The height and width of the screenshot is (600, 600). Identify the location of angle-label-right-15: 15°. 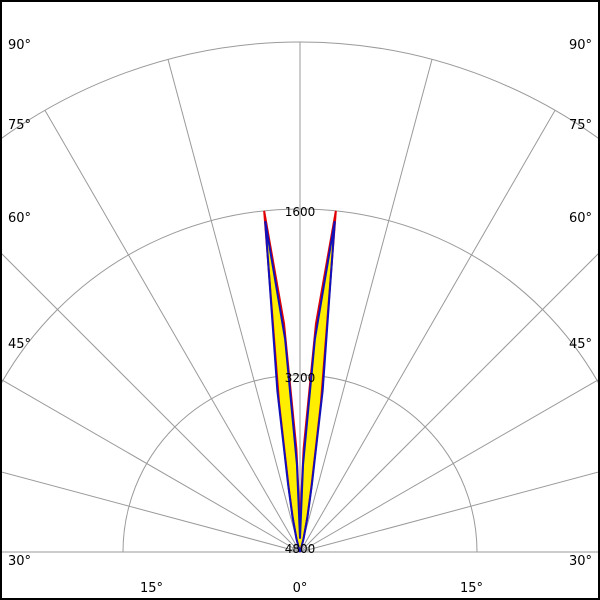
(471, 588).